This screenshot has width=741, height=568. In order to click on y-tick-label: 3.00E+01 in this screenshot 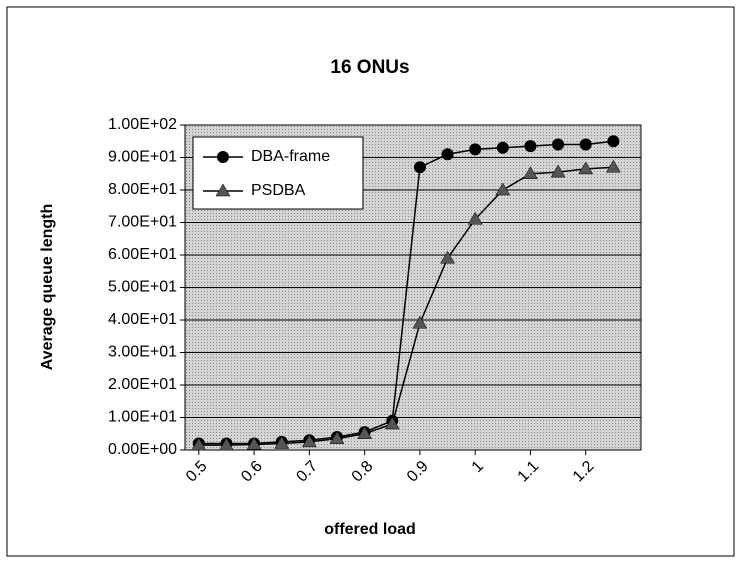, I will do `click(142, 352)`.